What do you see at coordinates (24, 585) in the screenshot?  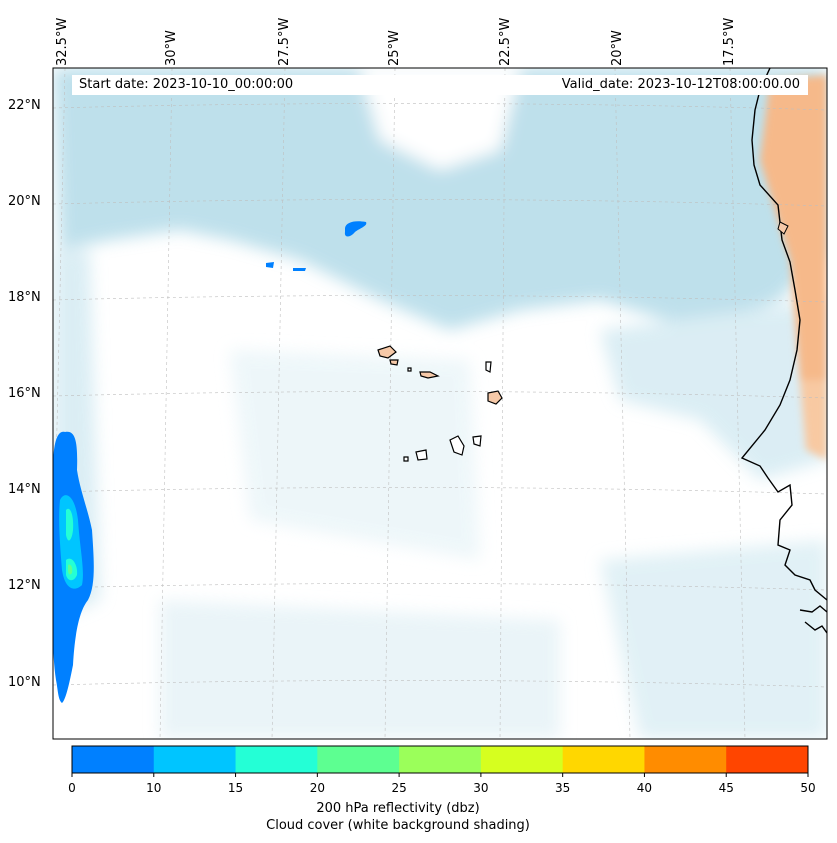 I see `lat-label: 12°N` at bounding box center [24, 585].